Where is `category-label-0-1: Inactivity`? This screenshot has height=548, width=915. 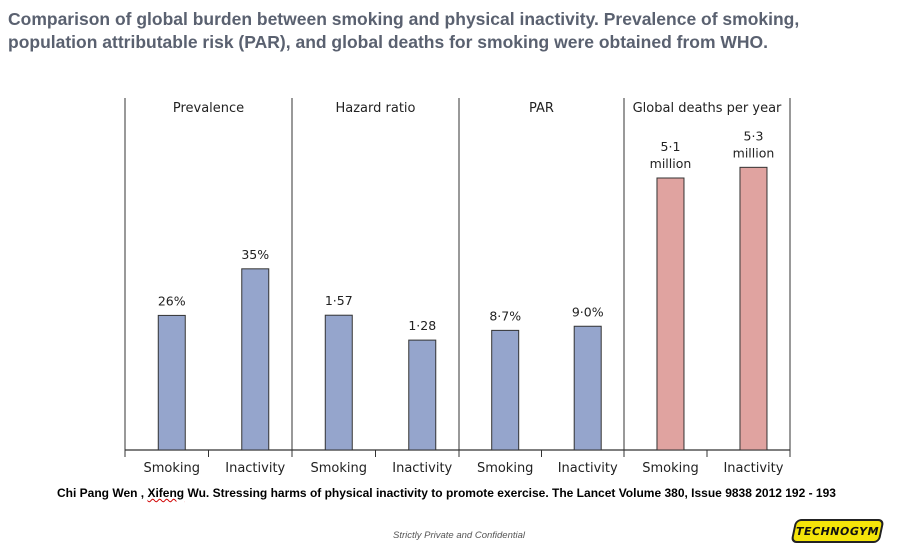
category-label-0-1: Inactivity is located at coordinates (255, 468).